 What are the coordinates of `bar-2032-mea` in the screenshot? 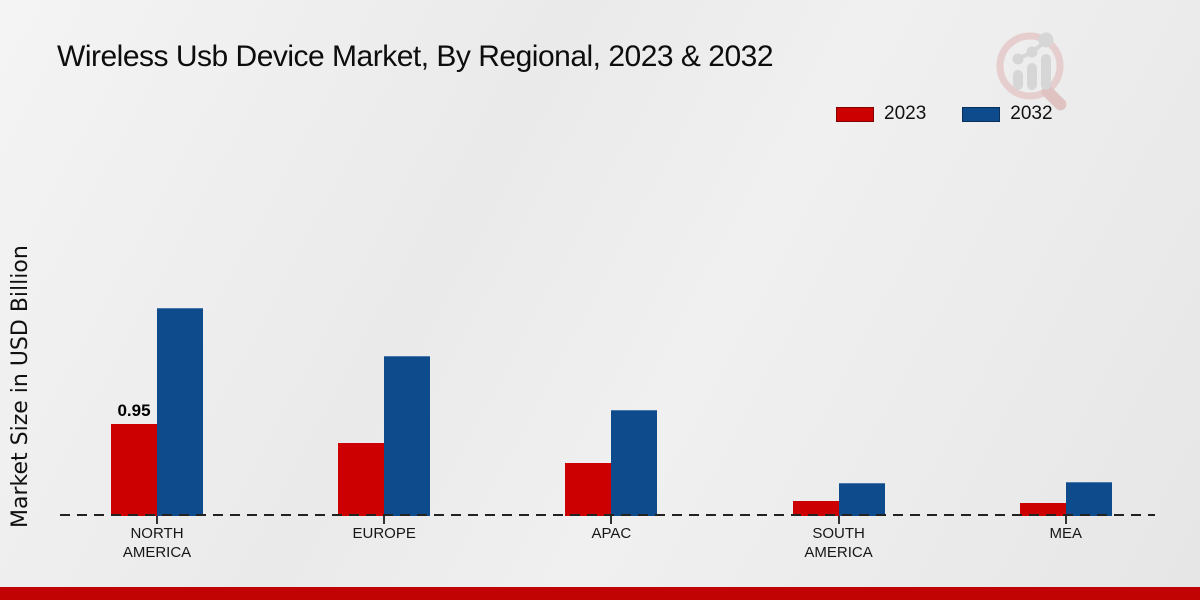 It's located at (1088, 499).